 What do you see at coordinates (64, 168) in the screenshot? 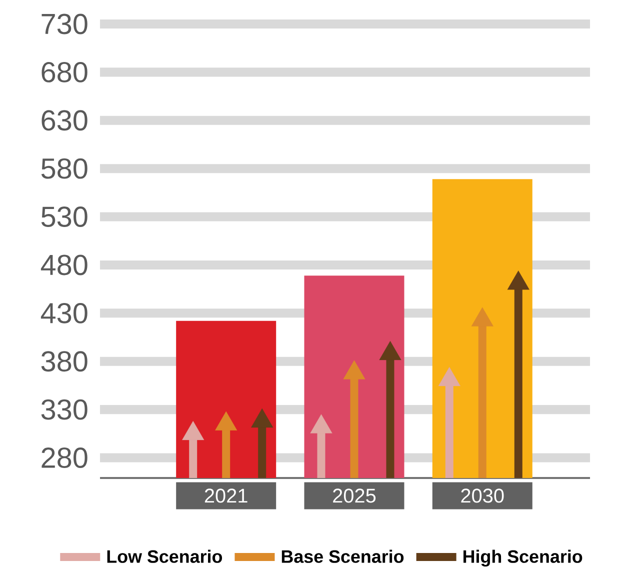
I see `y-tick-label: 580` at bounding box center [64, 168].